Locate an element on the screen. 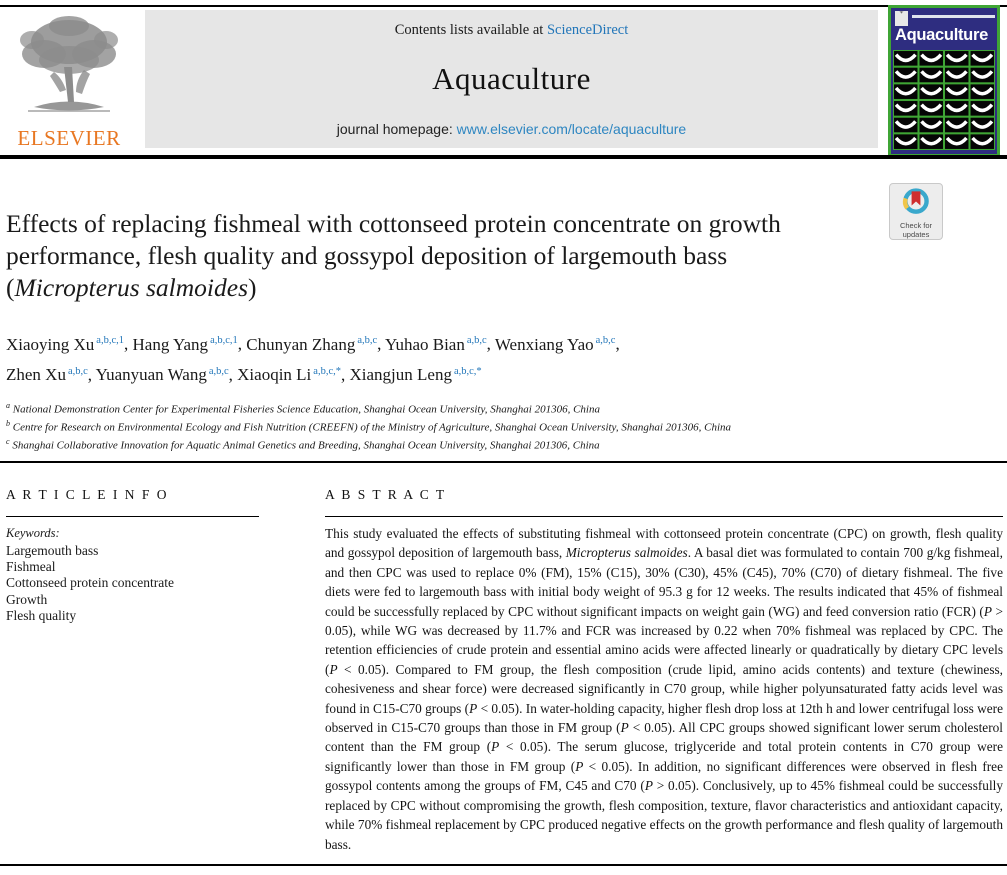 The width and height of the screenshot is (1007, 875). author: Xiangjun Leng a,b,c,* is located at coordinates (415, 375).